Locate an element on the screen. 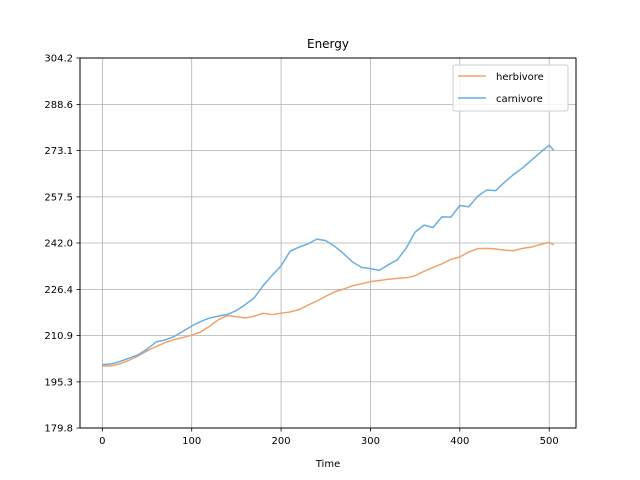 The width and height of the screenshot is (640, 480). x-tick-label: 0 is located at coordinates (102, 441).